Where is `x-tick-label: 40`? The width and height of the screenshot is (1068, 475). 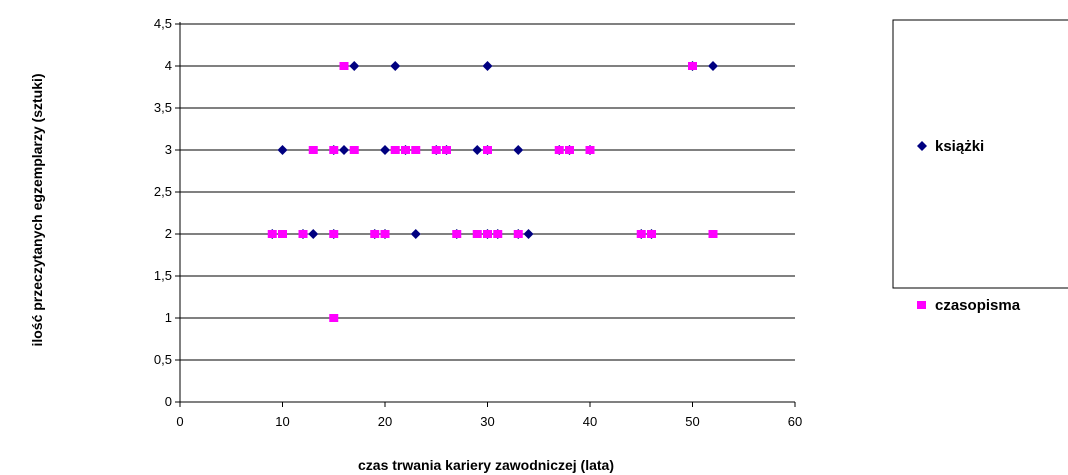 x-tick-label: 40 is located at coordinates (590, 421).